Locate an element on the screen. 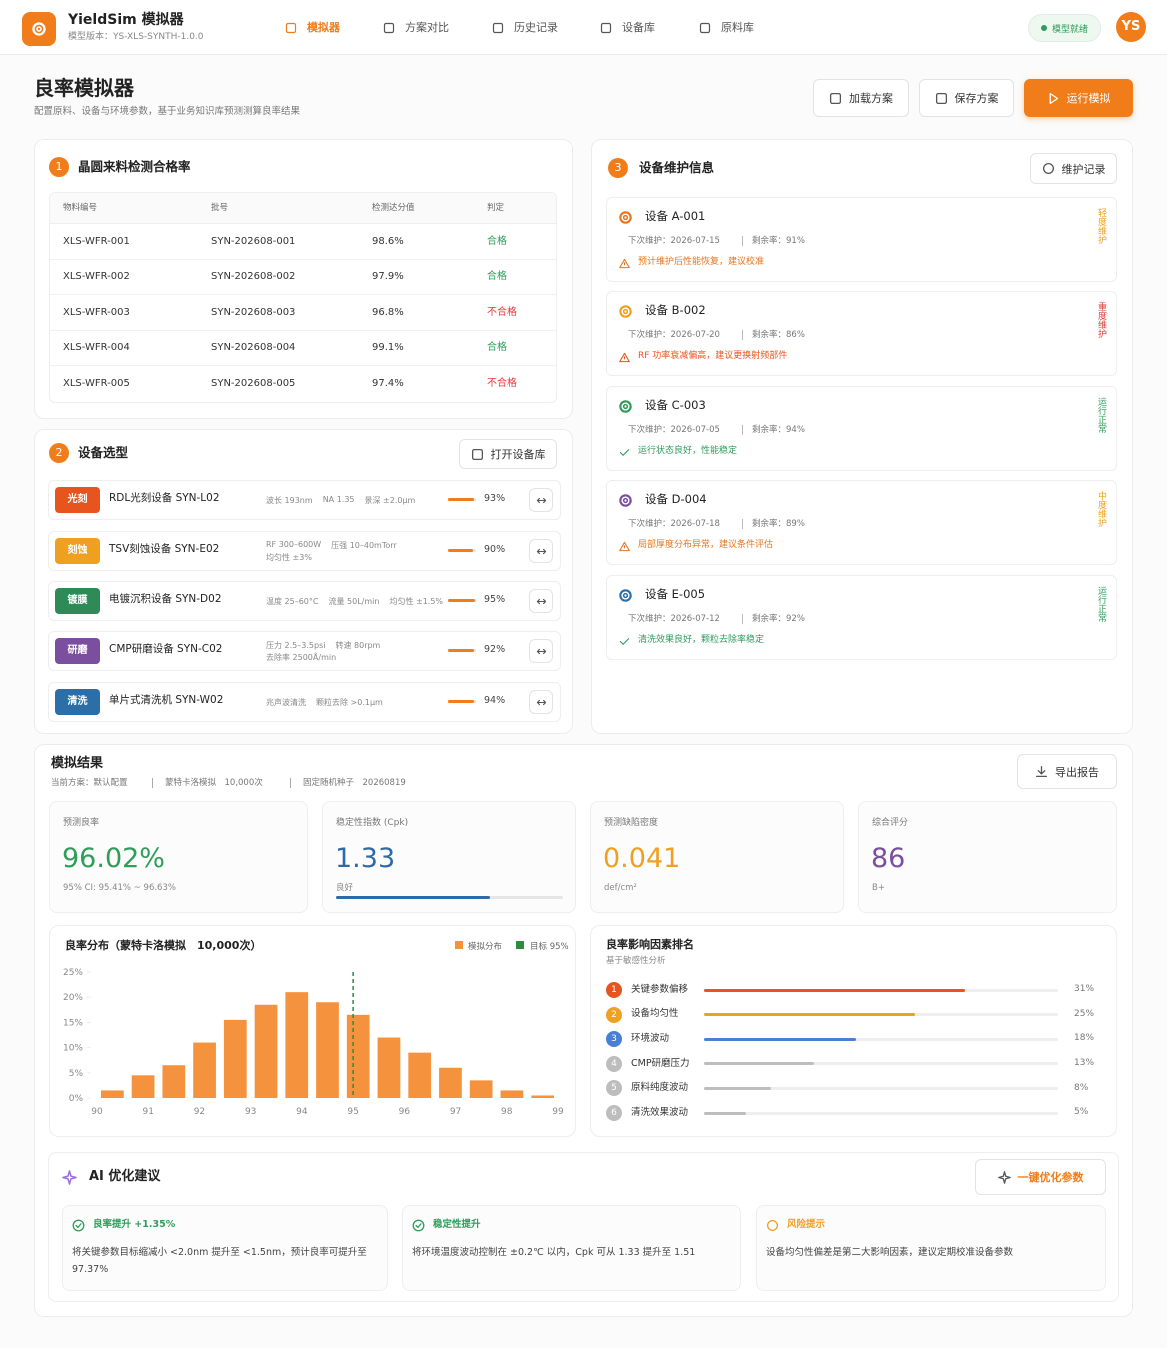  nav-item: 历史记录 is located at coordinates (536, 27).